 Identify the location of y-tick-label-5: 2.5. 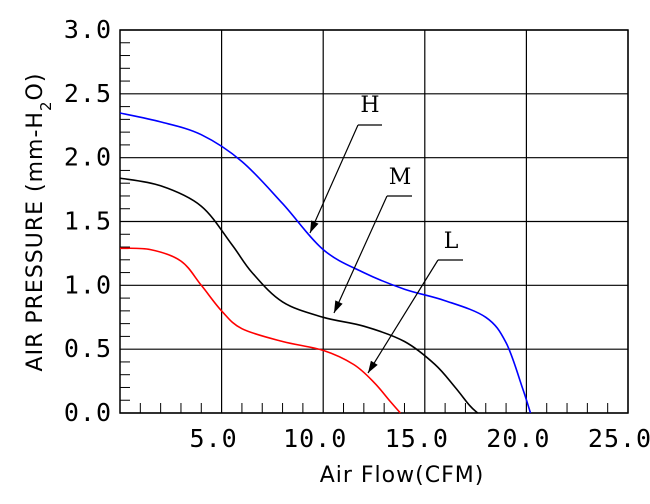
(88, 93).